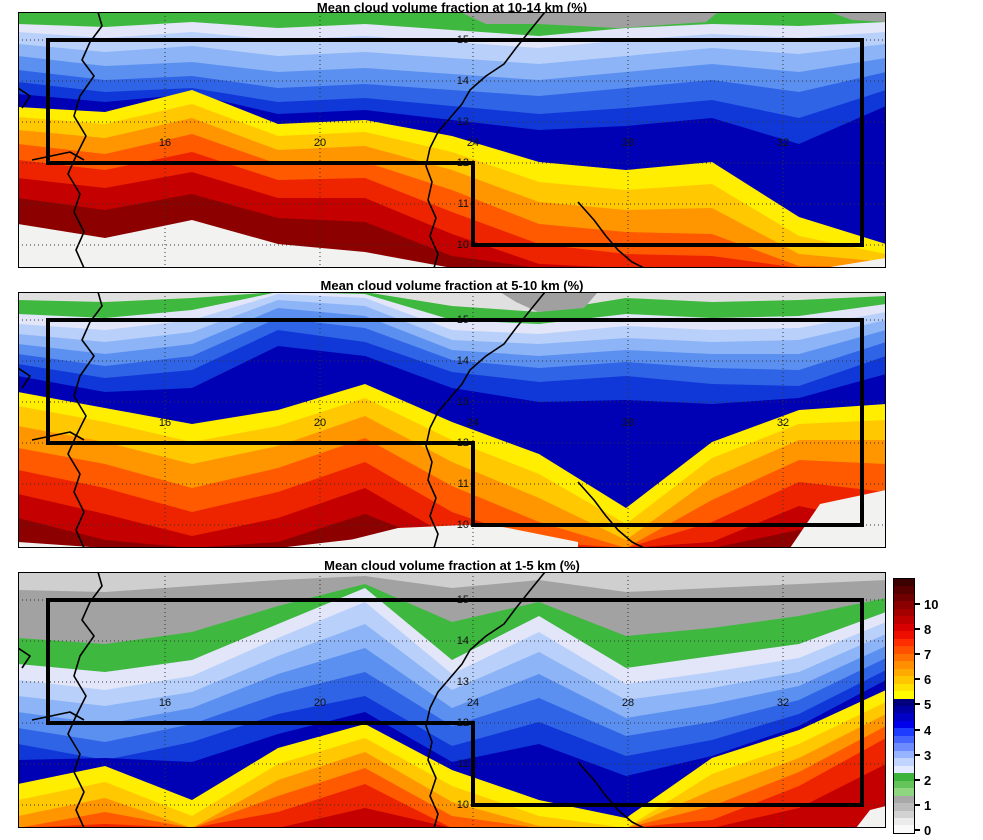 The image size is (983, 840). I want to click on colorbar, so click(904, 706).